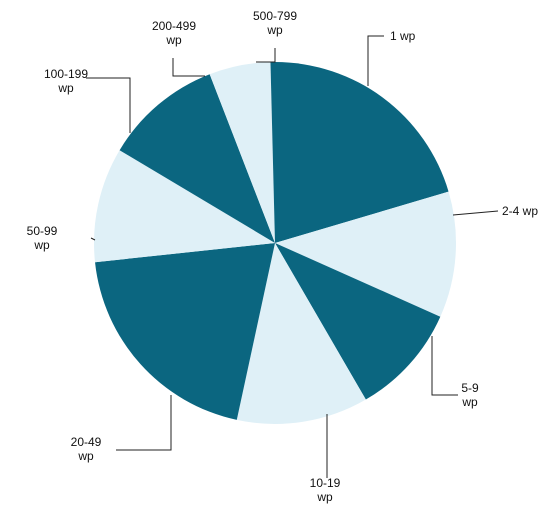 The image size is (545, 507). What do you see at coordinates (520, 211) in the screenshot?
I see `slice-label-1: 2-4 wp` at bounding box center [520, 211].